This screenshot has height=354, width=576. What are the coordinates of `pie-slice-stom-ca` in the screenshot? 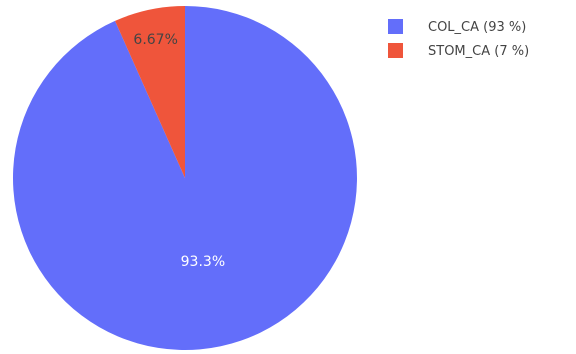 It's located at (150, 92).